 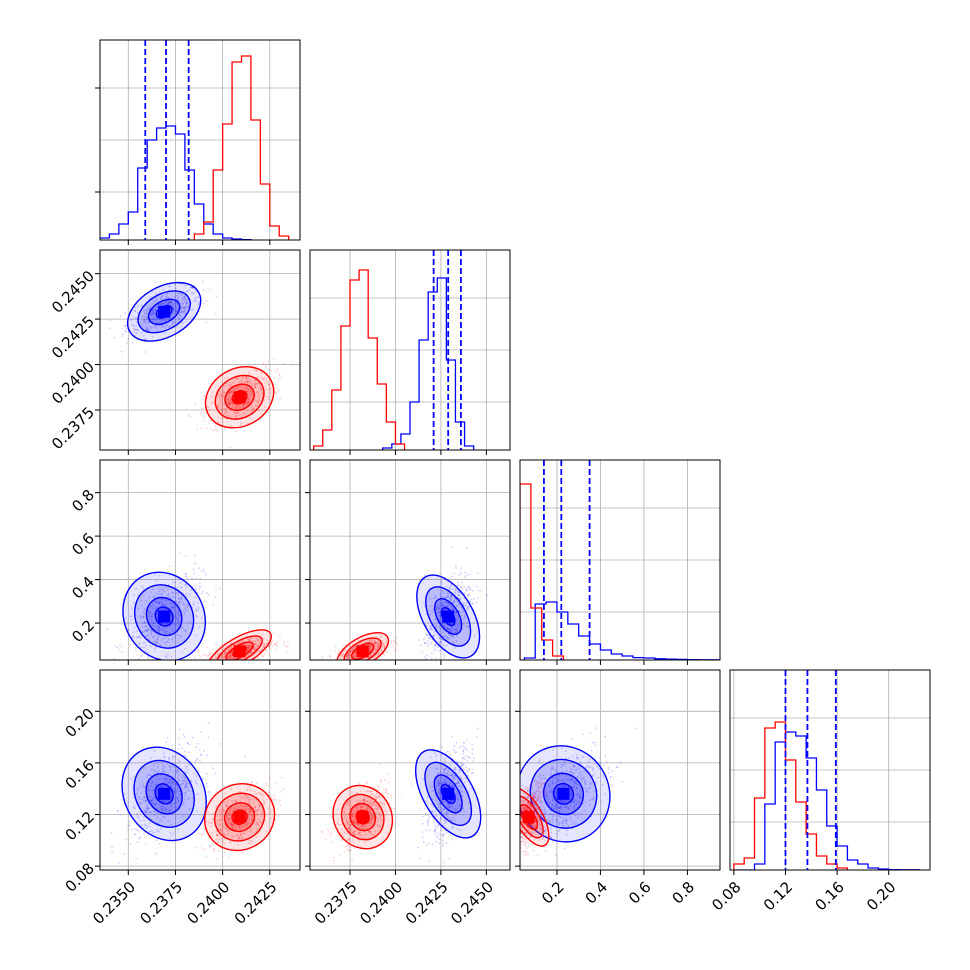 I want to click on tick-label-x: 0.2350, so click(x=114, y=903).